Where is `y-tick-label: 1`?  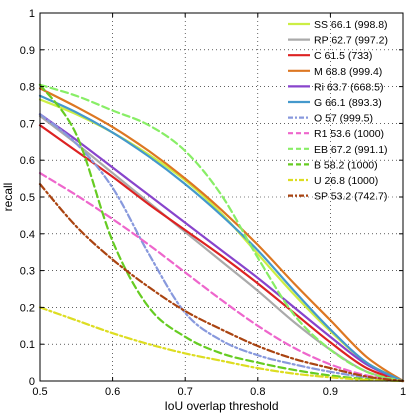 y-tick-label: 1 is located at coordinates (32, 14).